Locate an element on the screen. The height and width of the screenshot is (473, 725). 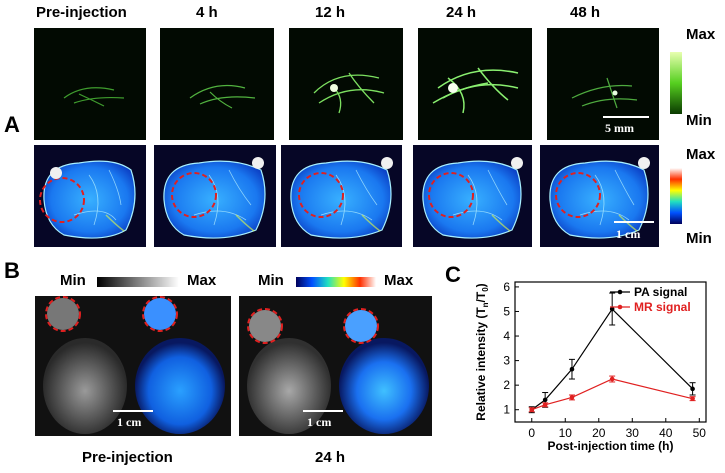
legend-label: MR signal is located at coordinates (662, 307).